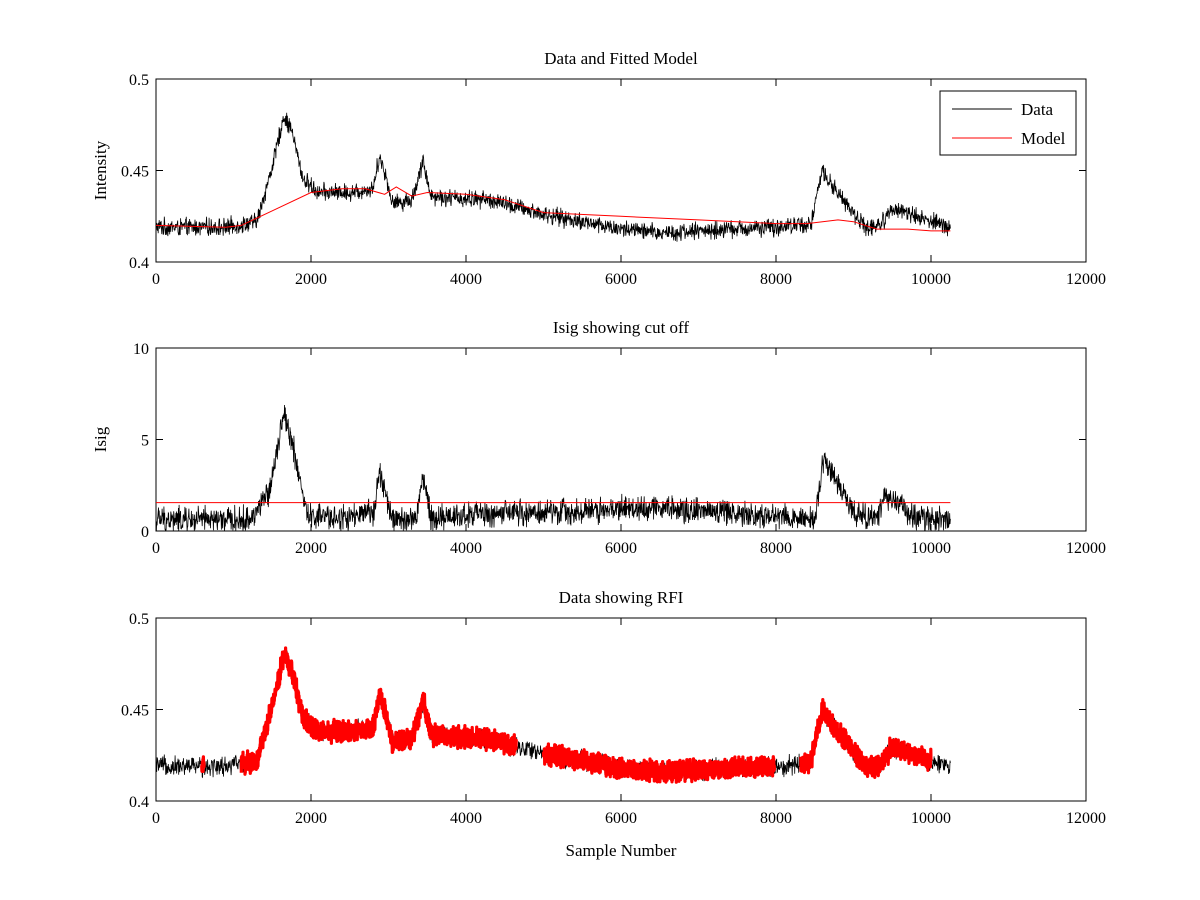  I want to click on series-line-data, so click(553, 177).